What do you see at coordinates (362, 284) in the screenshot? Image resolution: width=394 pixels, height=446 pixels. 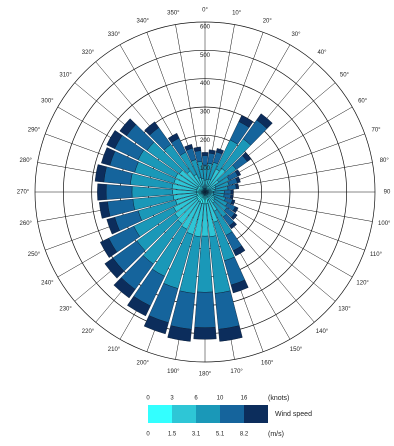 I see `direction-label: 120°` at bounding box center [362, 284].